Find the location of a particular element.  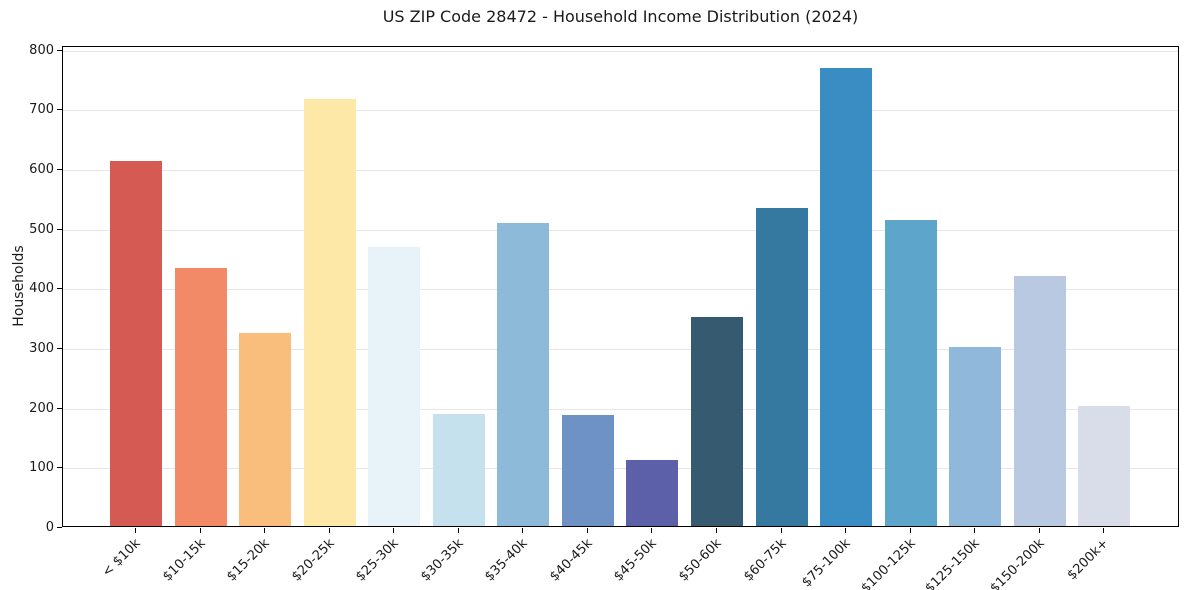

bar-30-35k is located at coordinates (458, 469).